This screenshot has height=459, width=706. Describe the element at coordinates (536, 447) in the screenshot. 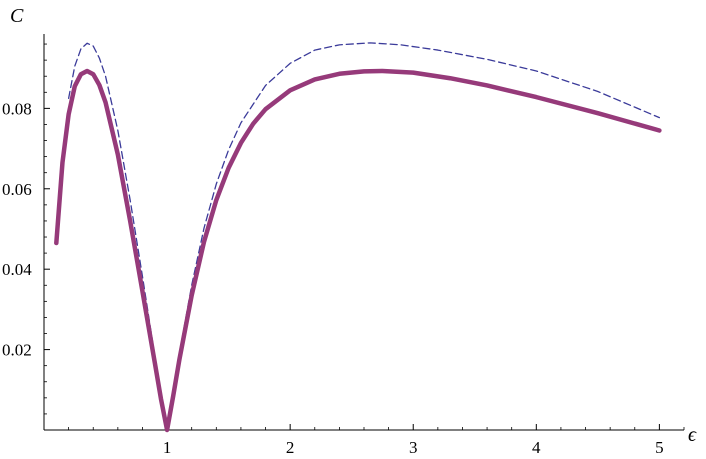

I see `x-tick-label: 4` at that location.